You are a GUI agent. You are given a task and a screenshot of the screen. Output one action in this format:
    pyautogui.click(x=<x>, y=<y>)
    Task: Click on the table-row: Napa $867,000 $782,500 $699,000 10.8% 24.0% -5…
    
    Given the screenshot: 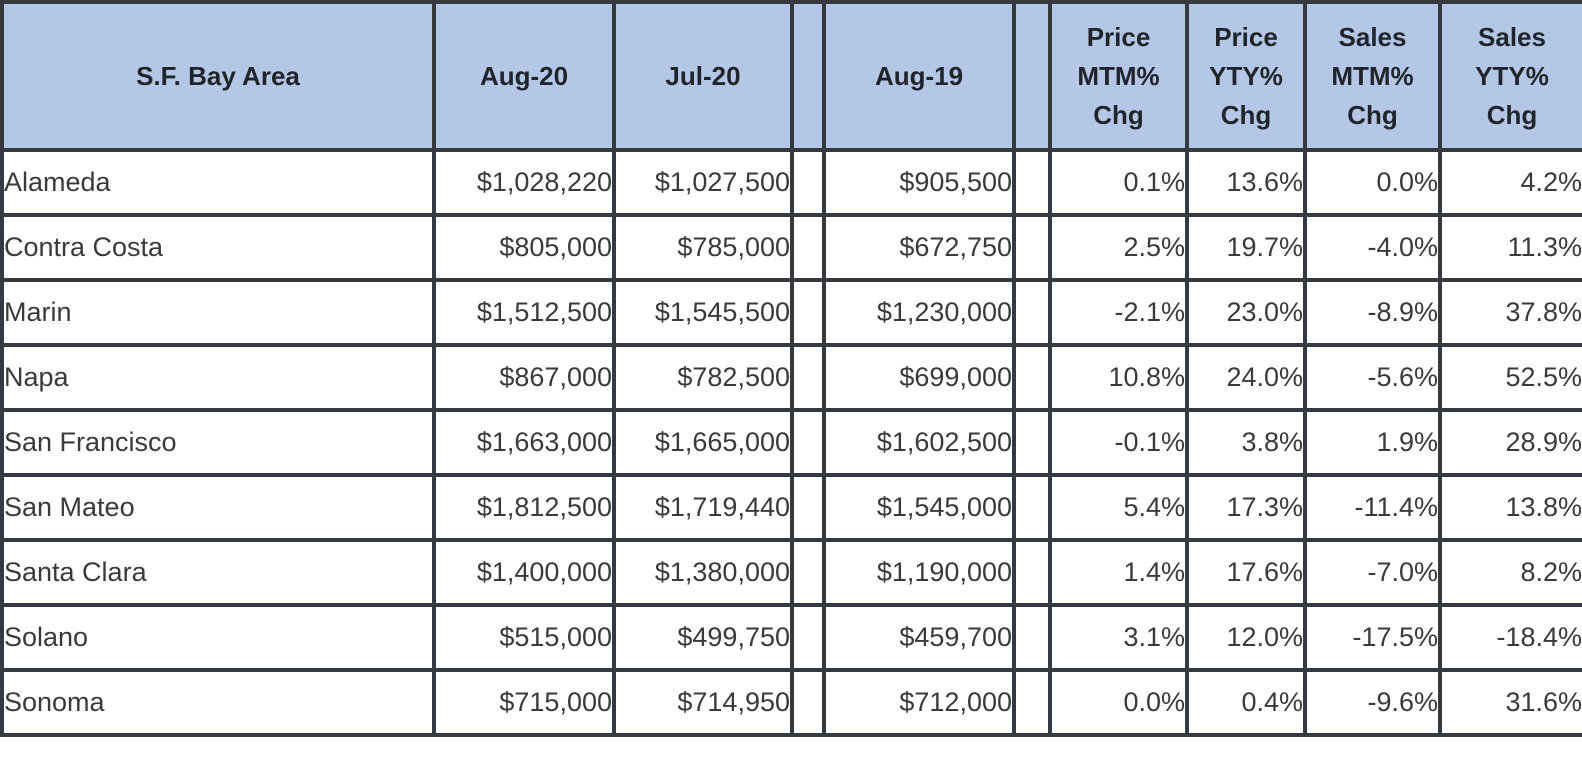 What is the action you would take?
    pyautogui.click(x=791, y=377)
    